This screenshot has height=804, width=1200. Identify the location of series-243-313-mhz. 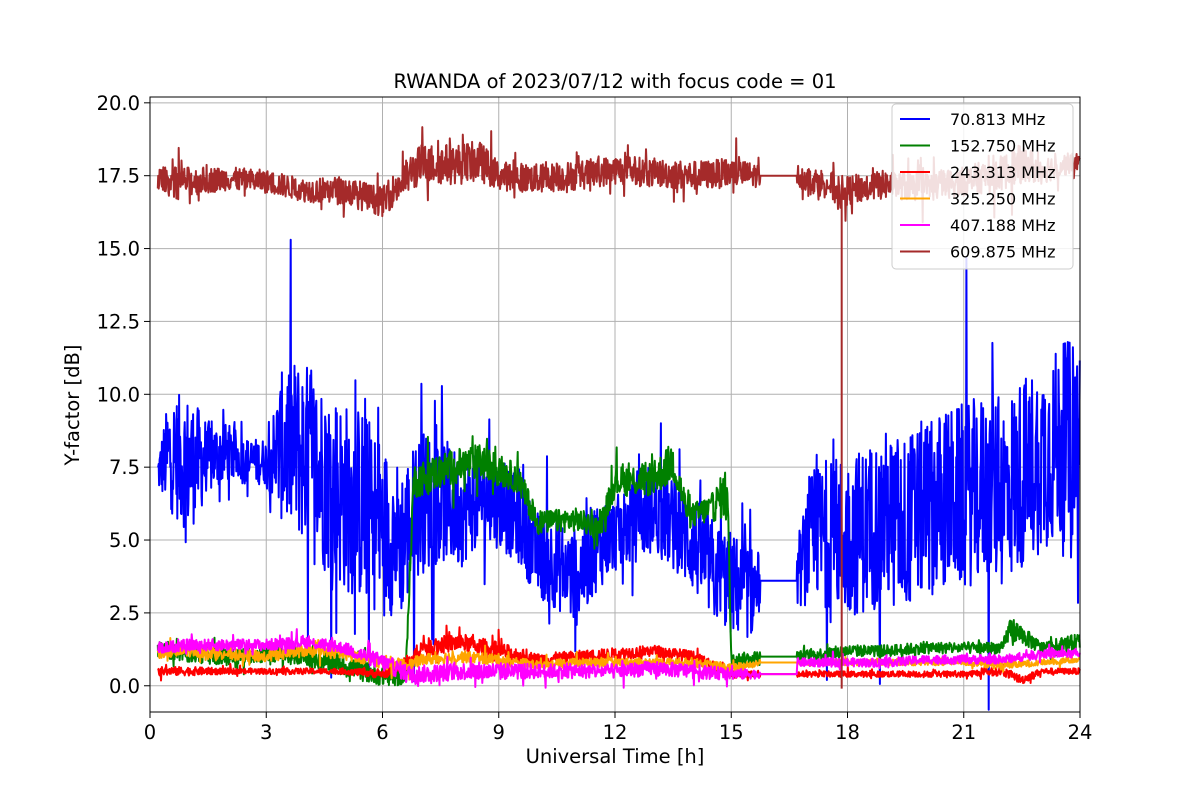
(619, 654).